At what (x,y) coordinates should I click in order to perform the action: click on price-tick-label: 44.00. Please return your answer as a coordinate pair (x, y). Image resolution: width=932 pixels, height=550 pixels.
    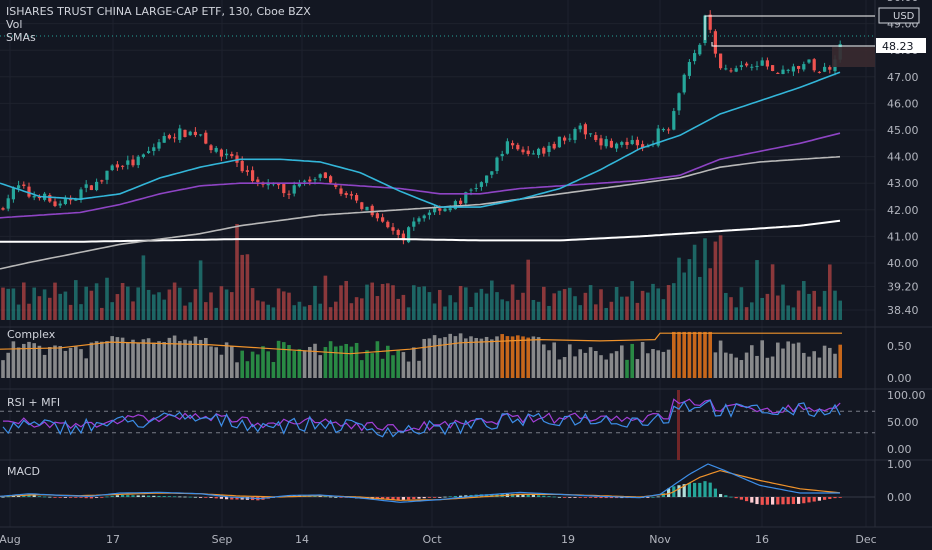
    Looking at the image, I should click on (903, 157).